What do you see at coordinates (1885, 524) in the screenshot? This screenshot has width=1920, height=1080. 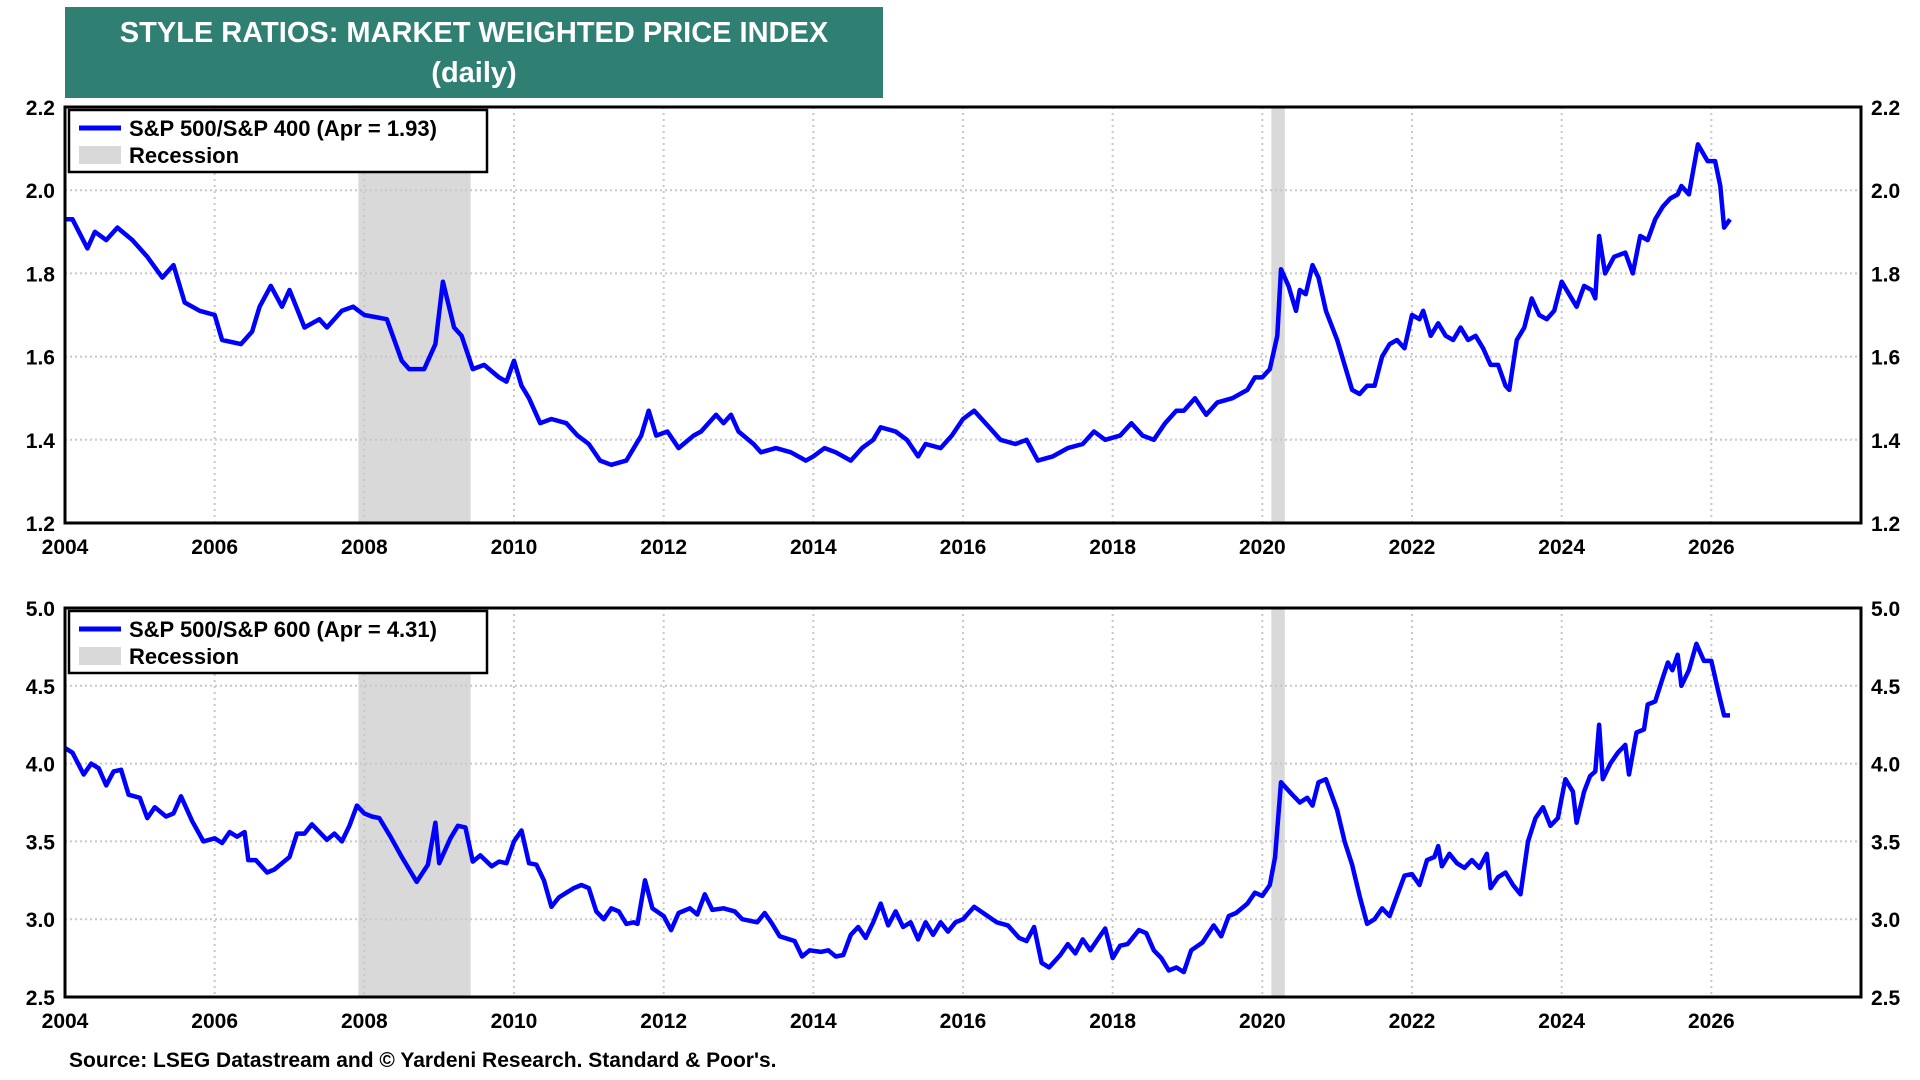 I see `y-tick-label-right: 1.2` at bounding box center [1885, 524].